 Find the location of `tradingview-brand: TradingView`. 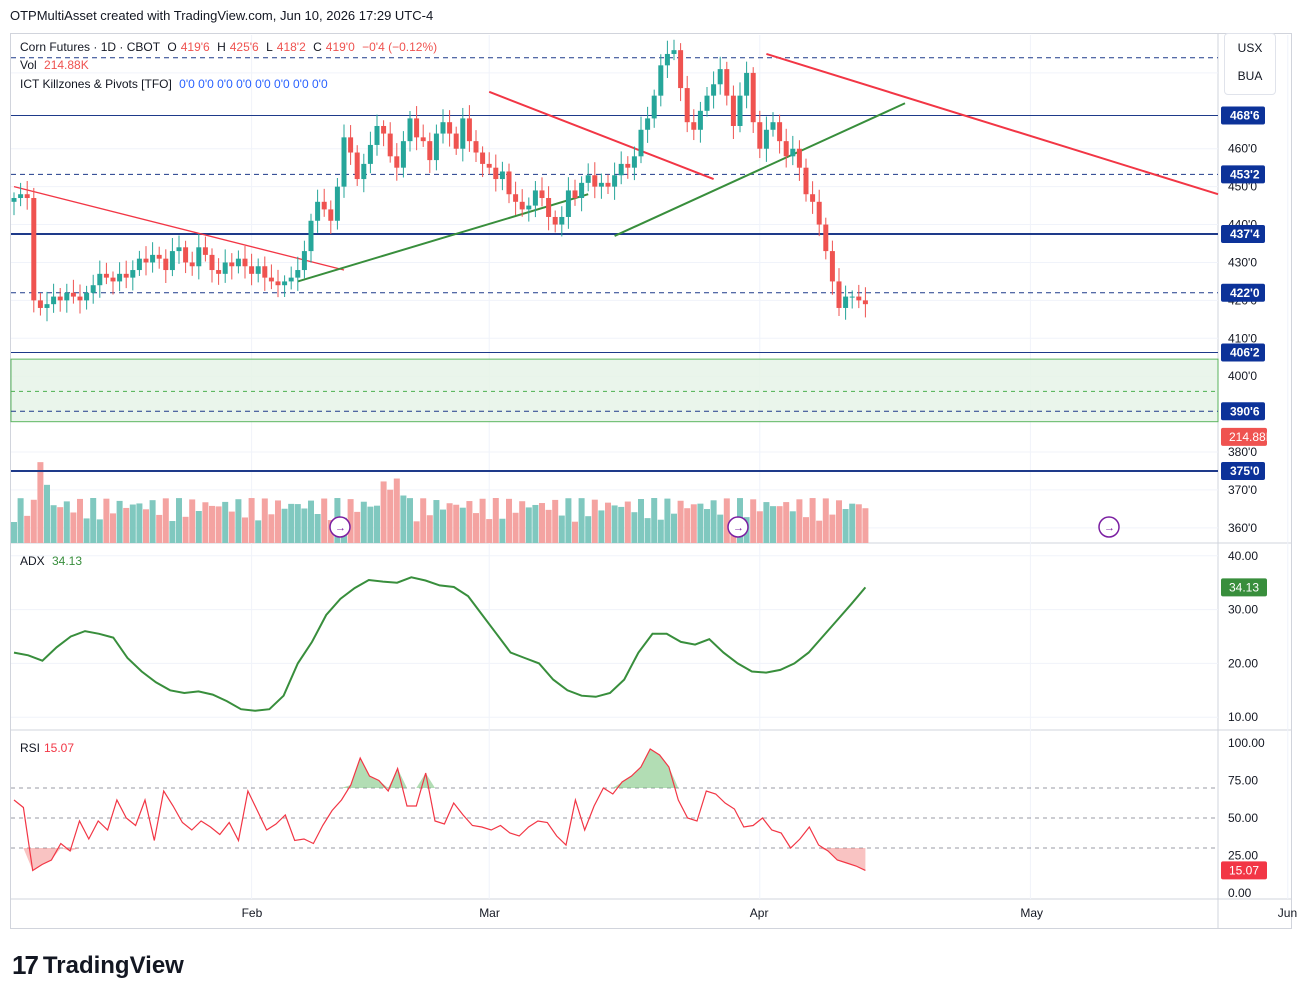

tradingview-brand: TradingView is located at coordinates (113, 965).